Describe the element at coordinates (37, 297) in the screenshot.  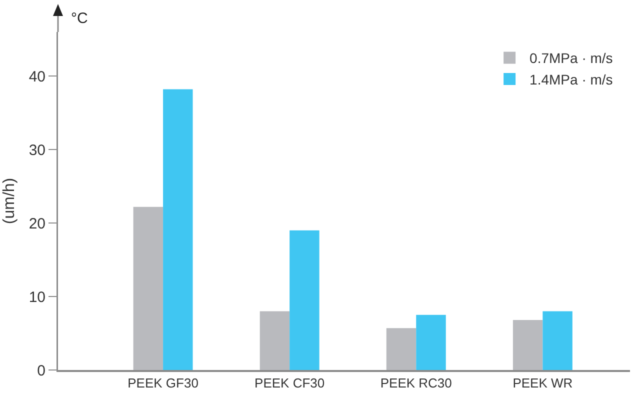
I see `y-tick-label: 10` at that location.